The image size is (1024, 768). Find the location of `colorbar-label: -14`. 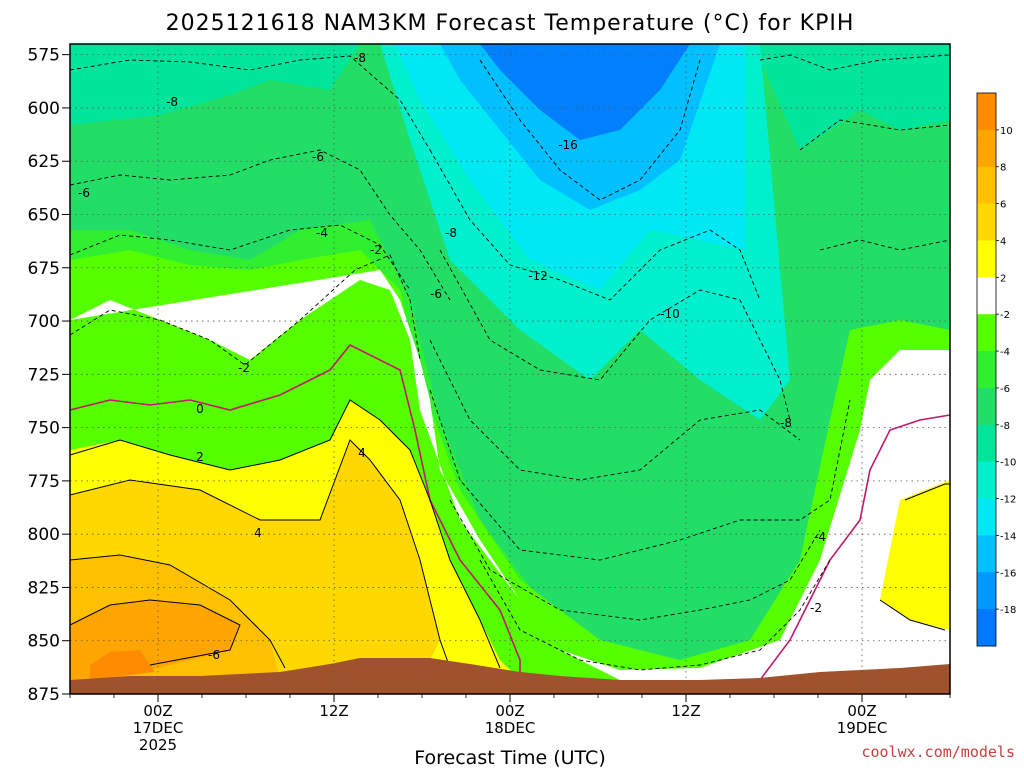

colorbar-label: -14 is located at coordinates (1008, 536).